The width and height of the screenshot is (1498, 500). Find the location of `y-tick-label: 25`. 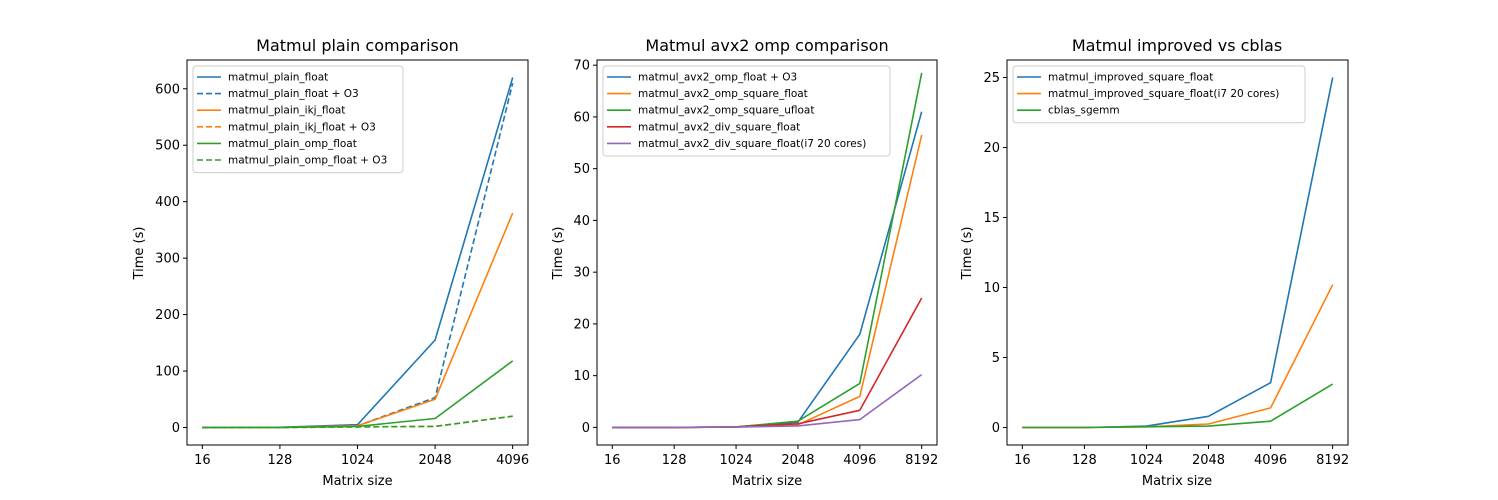

y-tick-label: 25 is located at coordinates (991, 78).